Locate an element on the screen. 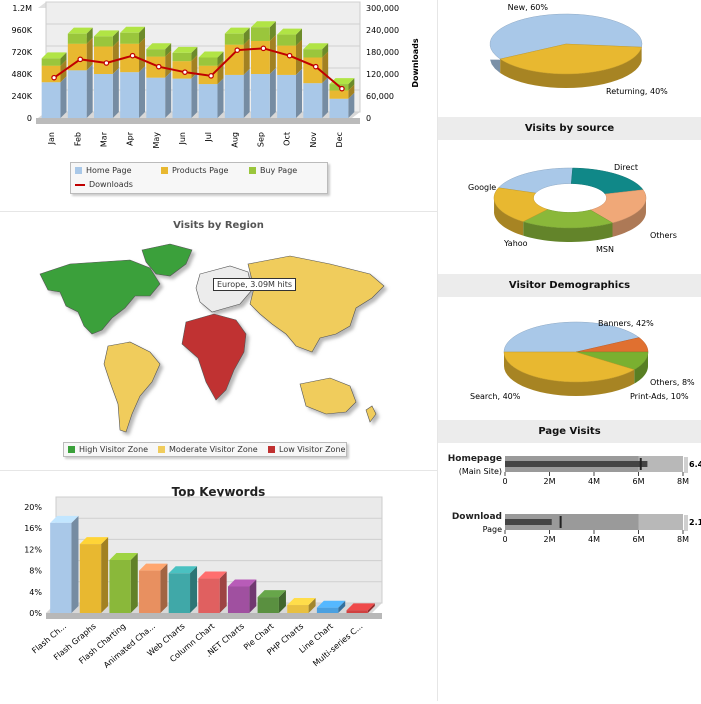  donut-label: Yahoo is located at coordinates (515, 243).